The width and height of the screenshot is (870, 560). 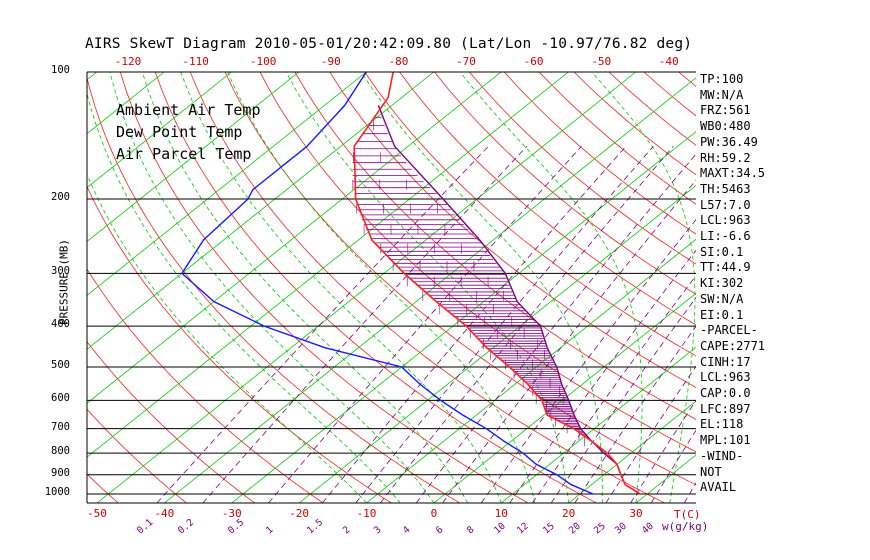 What do you see at coordinates (725, 440) in the screenshot?
I see `stability-index-item: MPL:101` at bounding box center [725, 440].